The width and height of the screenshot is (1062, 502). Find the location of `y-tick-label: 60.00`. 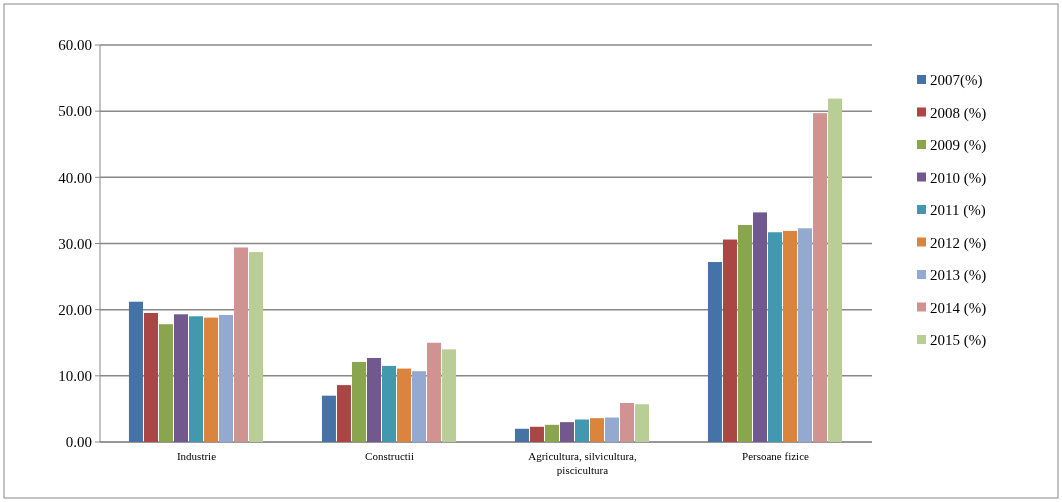

y-tick-label: 60.00 is located at coordinates (75, 45).